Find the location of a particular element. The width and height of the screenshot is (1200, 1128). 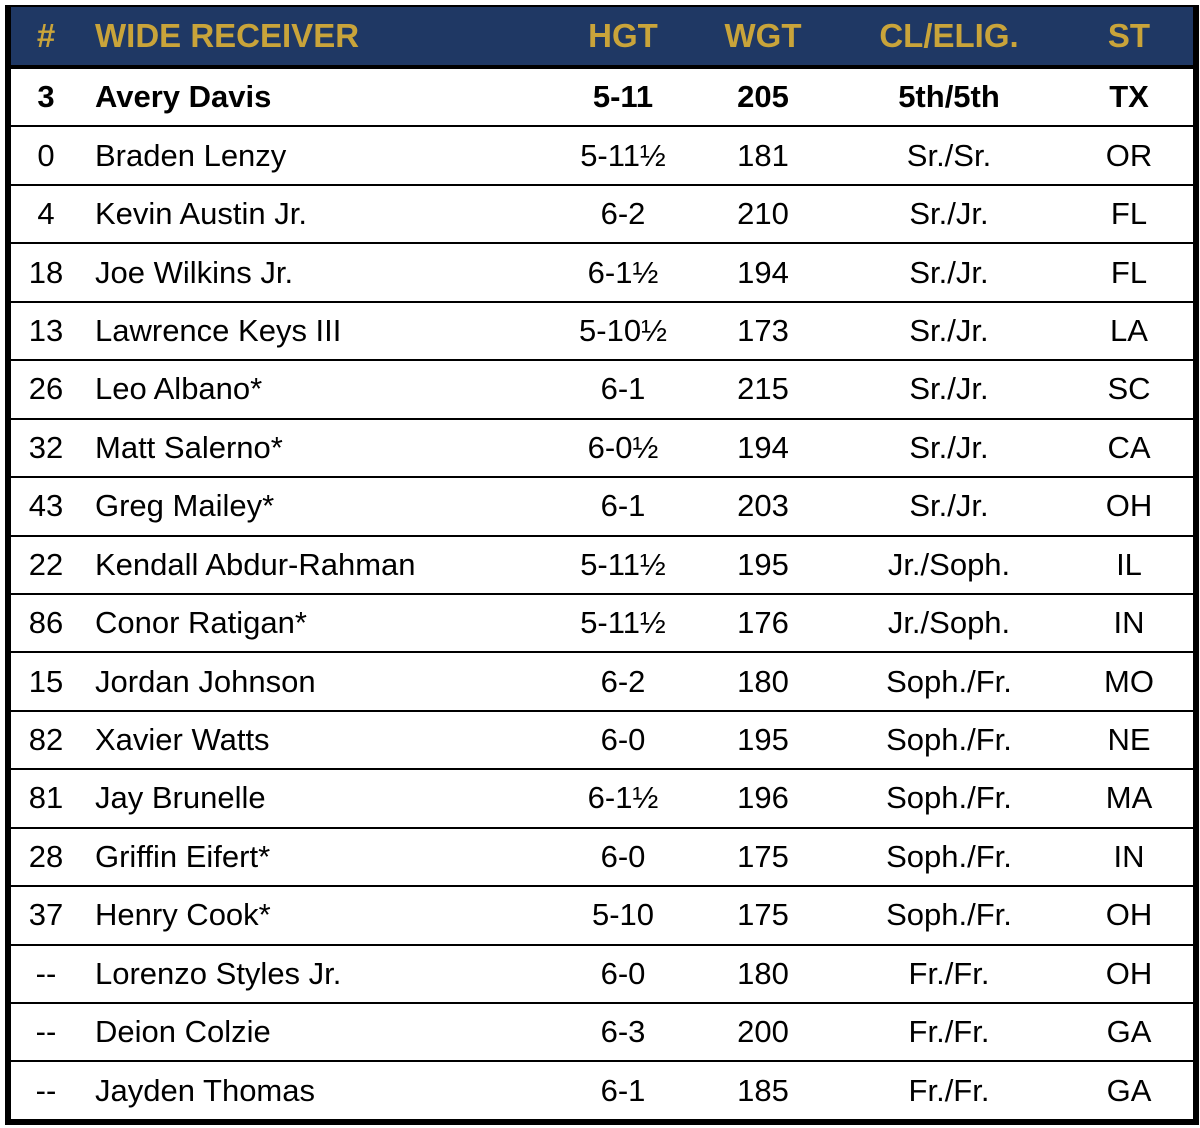

header-row: # WIDE RECEIVER HGT WGT CL/ELIG. ST is located at coordinates (602, 38).